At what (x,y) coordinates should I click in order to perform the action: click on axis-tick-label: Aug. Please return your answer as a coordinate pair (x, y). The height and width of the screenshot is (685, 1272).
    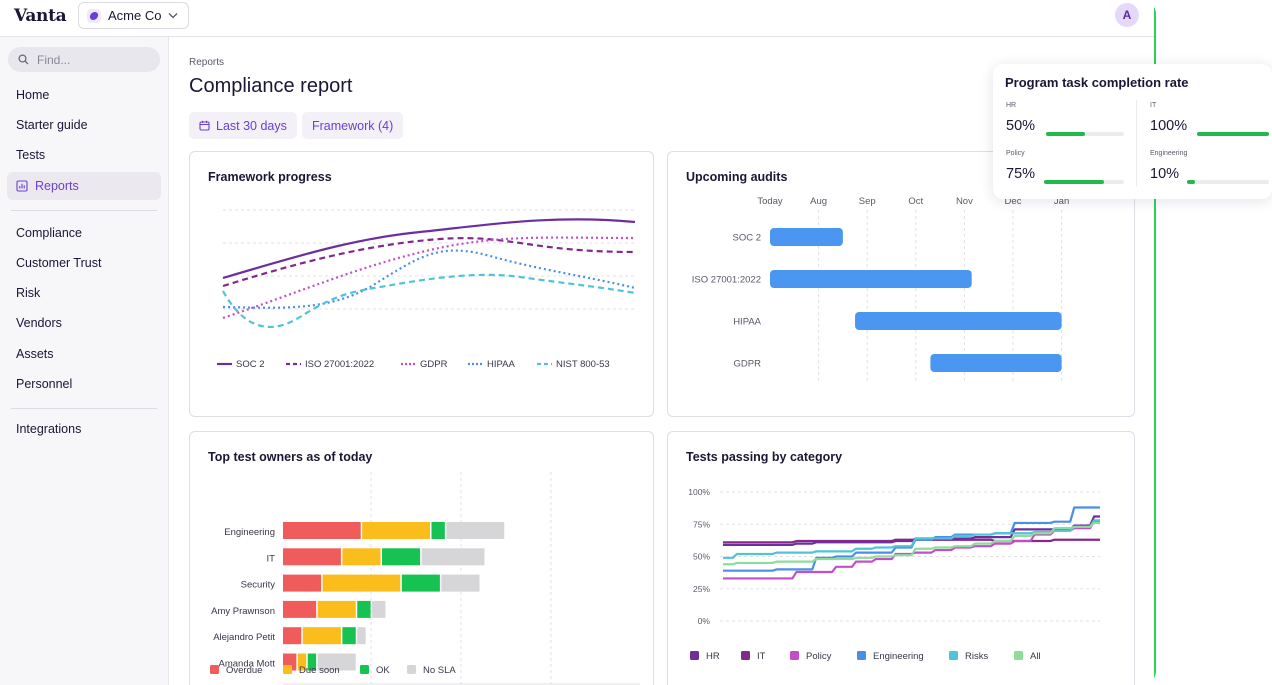
    Looking at the image, I should click on (818, 201).